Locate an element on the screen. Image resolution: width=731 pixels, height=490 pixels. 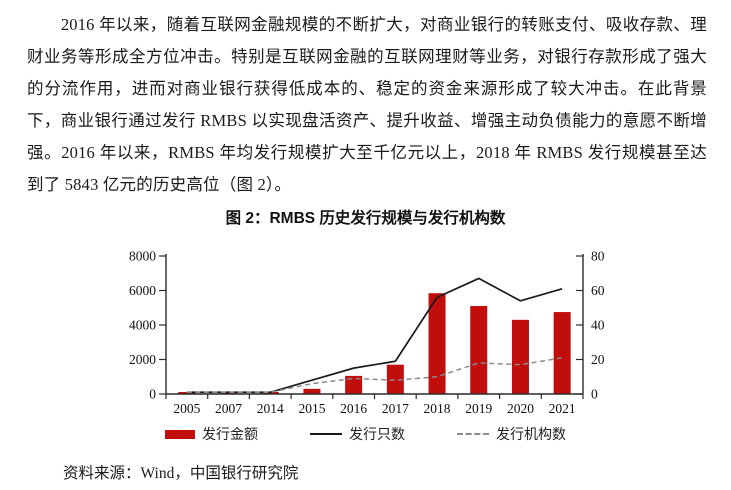
axis-tick-label: 2019 is located at coordinates (478, 408).